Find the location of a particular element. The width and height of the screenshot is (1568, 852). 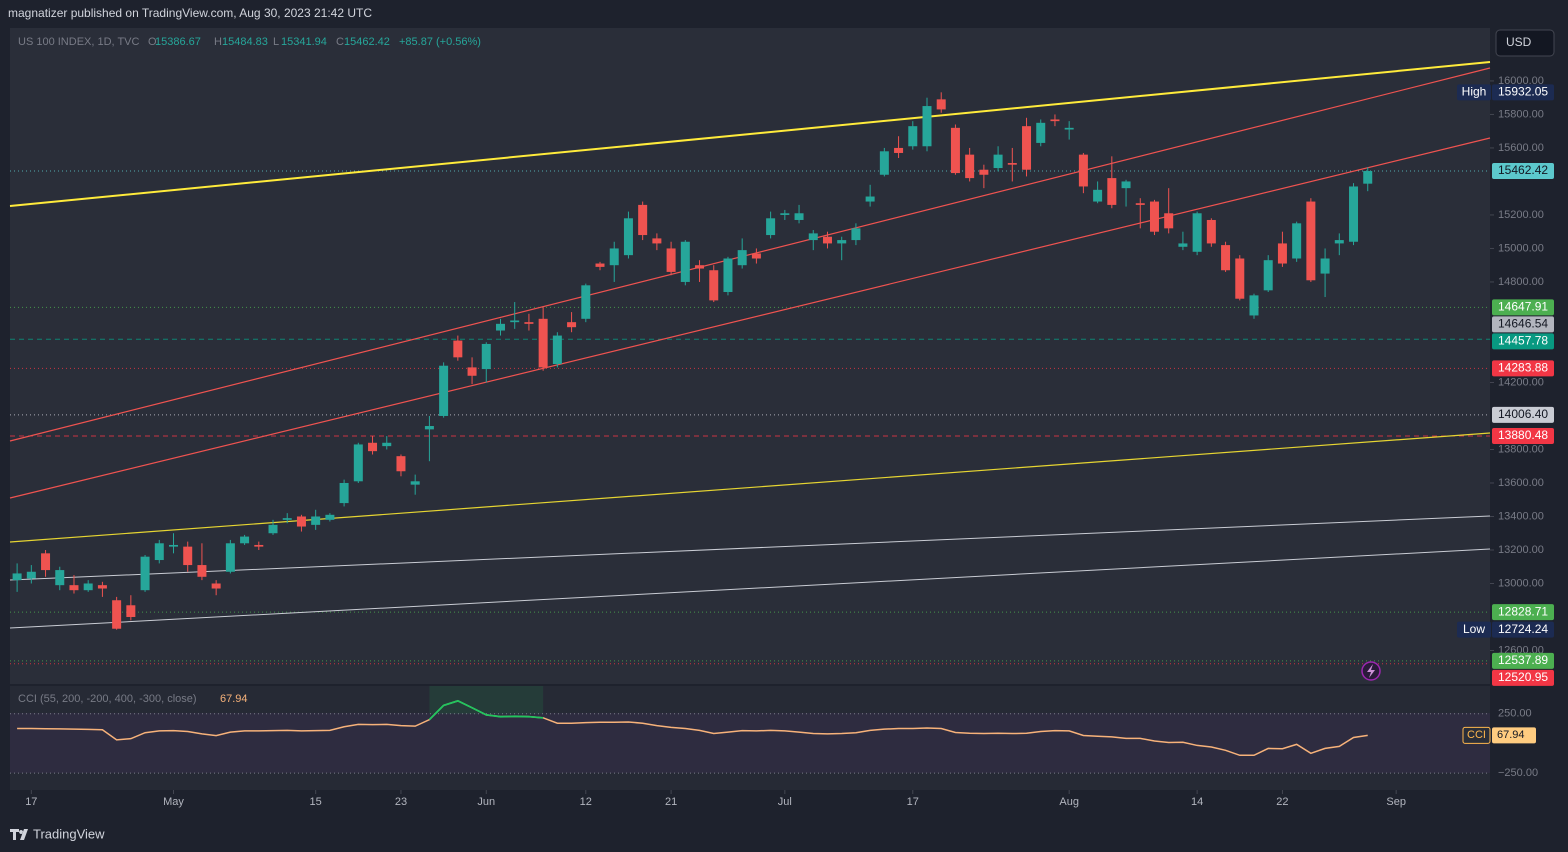

x-tick-label: Sep is located at coordinates (1396, 802).